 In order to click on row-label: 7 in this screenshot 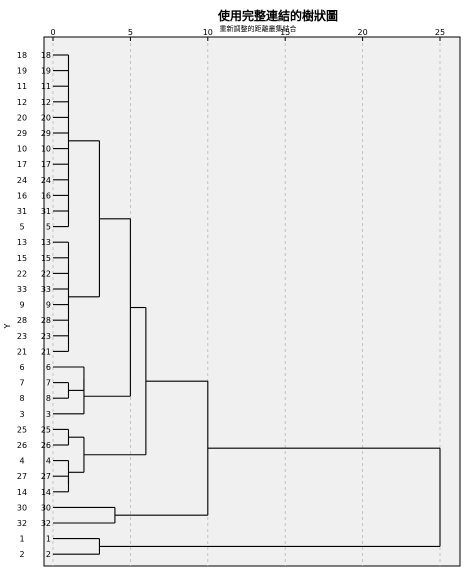, I will do `click(21, 383)`.